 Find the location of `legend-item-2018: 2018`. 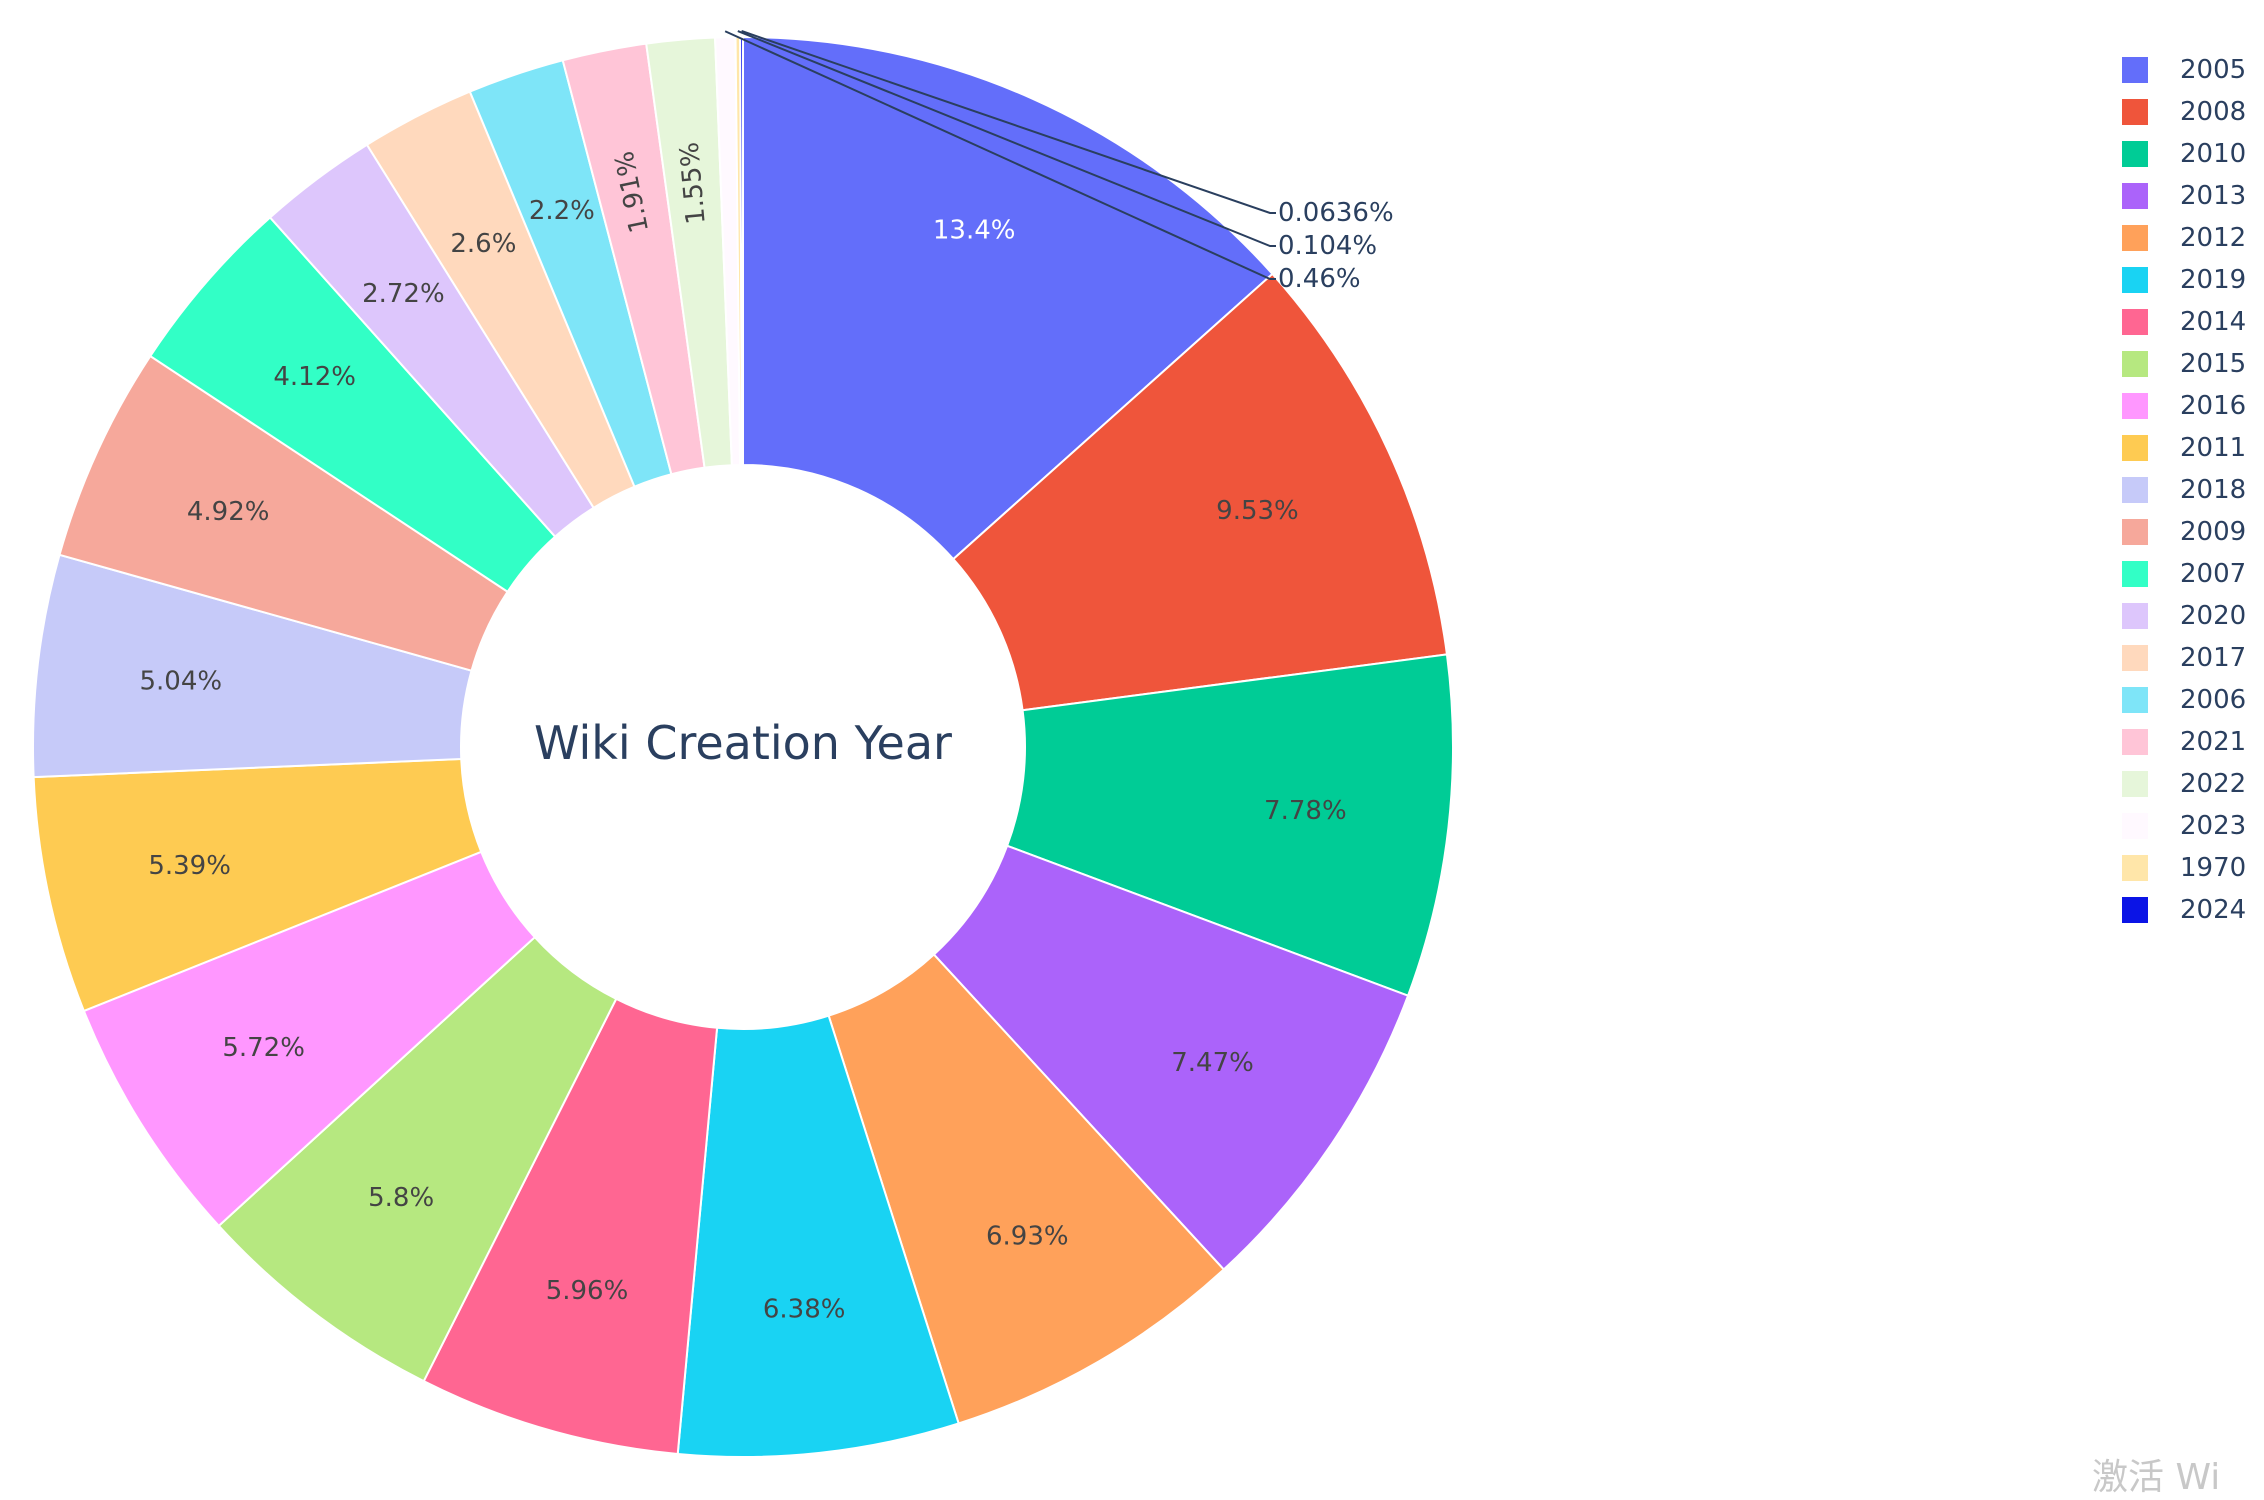

legend-item-2018: 2018 is located at coordinates (2184, 490).